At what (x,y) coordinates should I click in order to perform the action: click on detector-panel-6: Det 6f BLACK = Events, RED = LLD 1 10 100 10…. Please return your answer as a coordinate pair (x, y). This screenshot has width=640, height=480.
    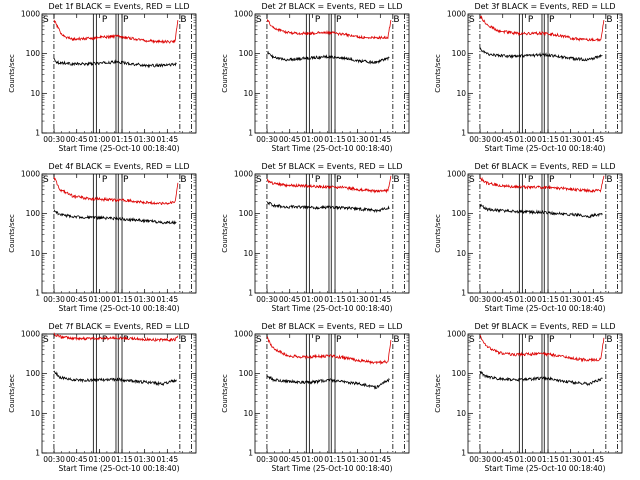
    Looking at the image, I should click on (532, 240).